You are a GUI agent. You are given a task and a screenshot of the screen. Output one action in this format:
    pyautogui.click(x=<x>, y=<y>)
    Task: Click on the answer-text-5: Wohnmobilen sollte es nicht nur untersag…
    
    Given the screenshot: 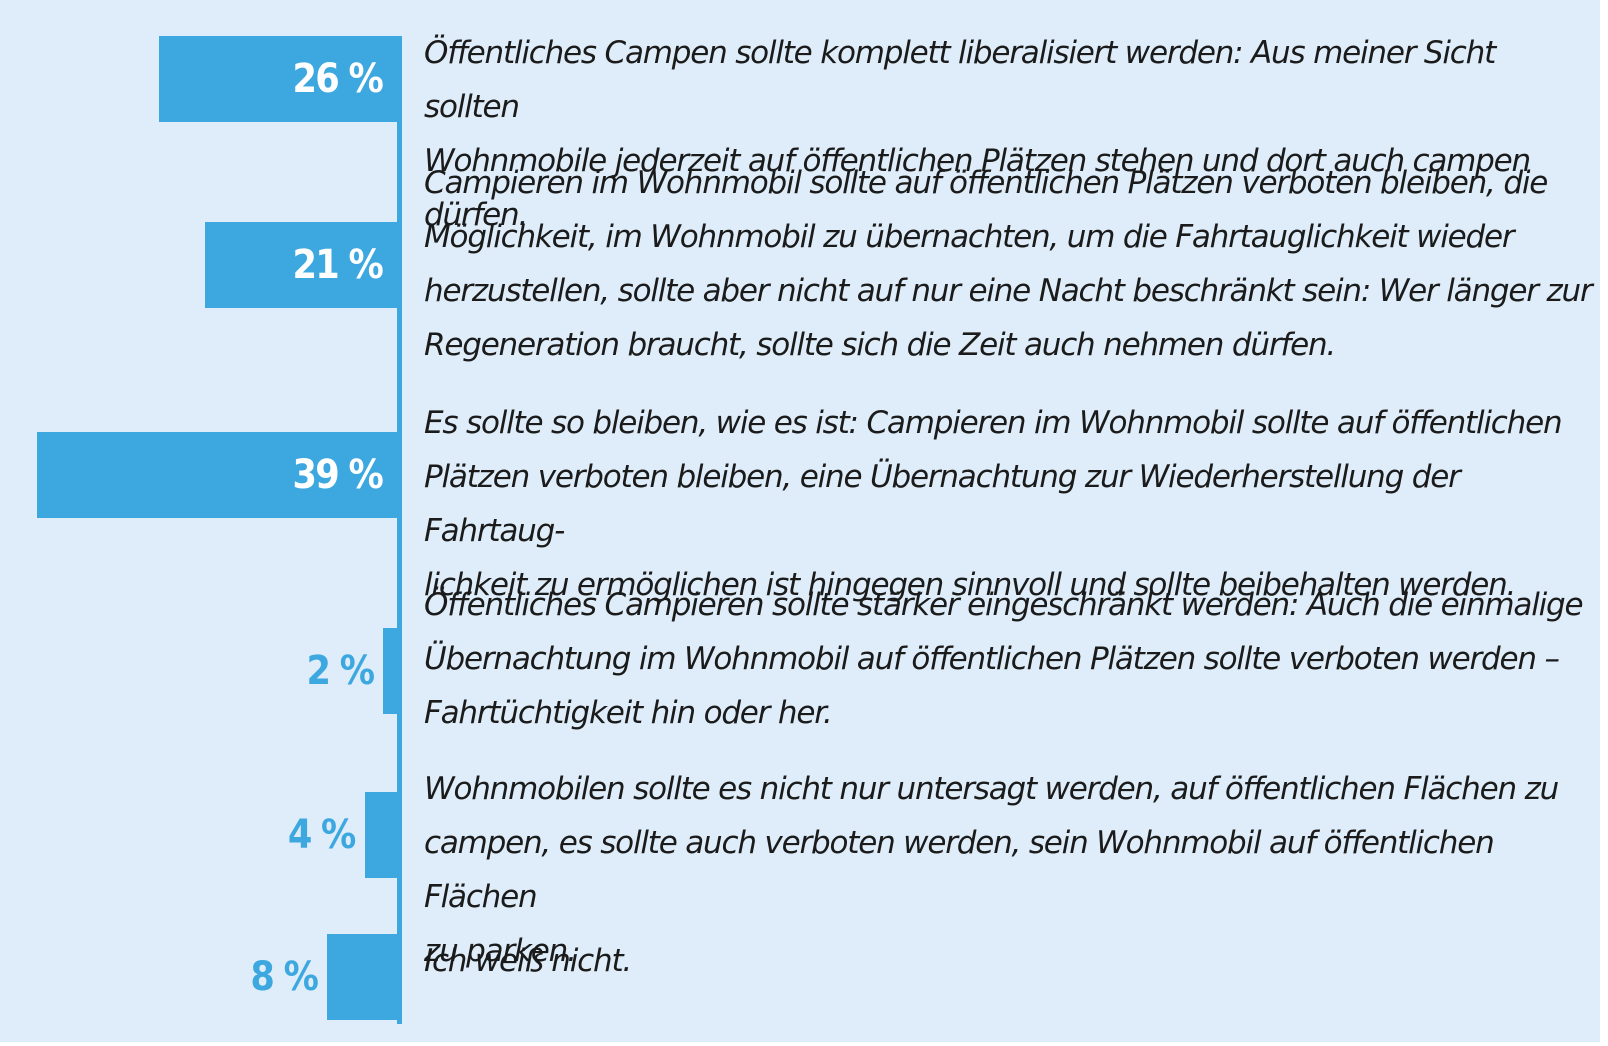 What is the action you would take?
    pyautogui.click(x=991, y=870)
    